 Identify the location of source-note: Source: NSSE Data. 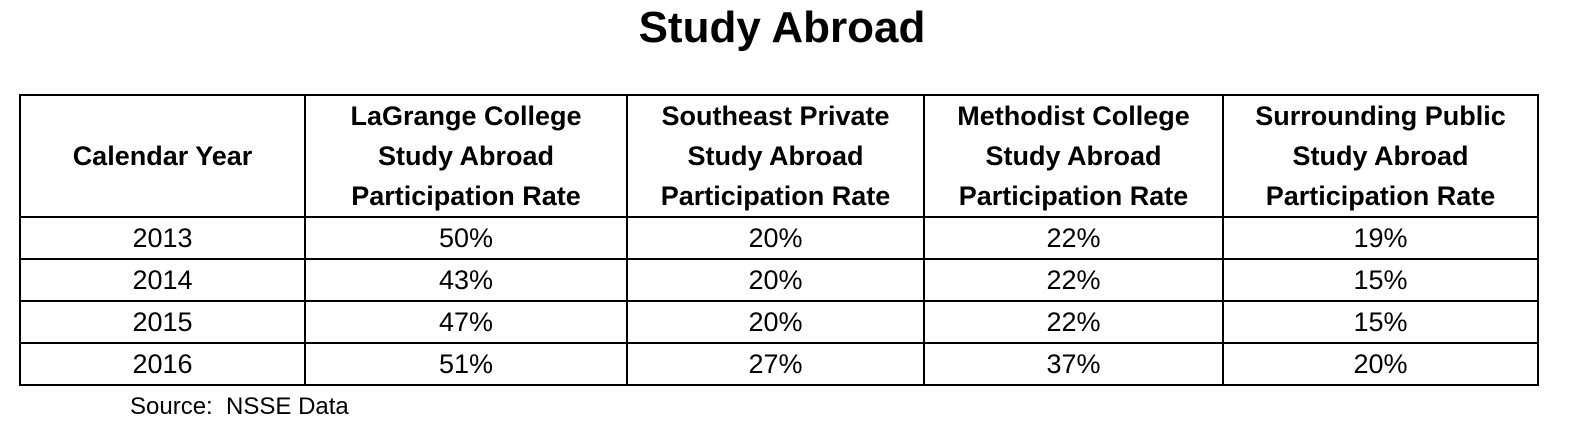
(239, 406).